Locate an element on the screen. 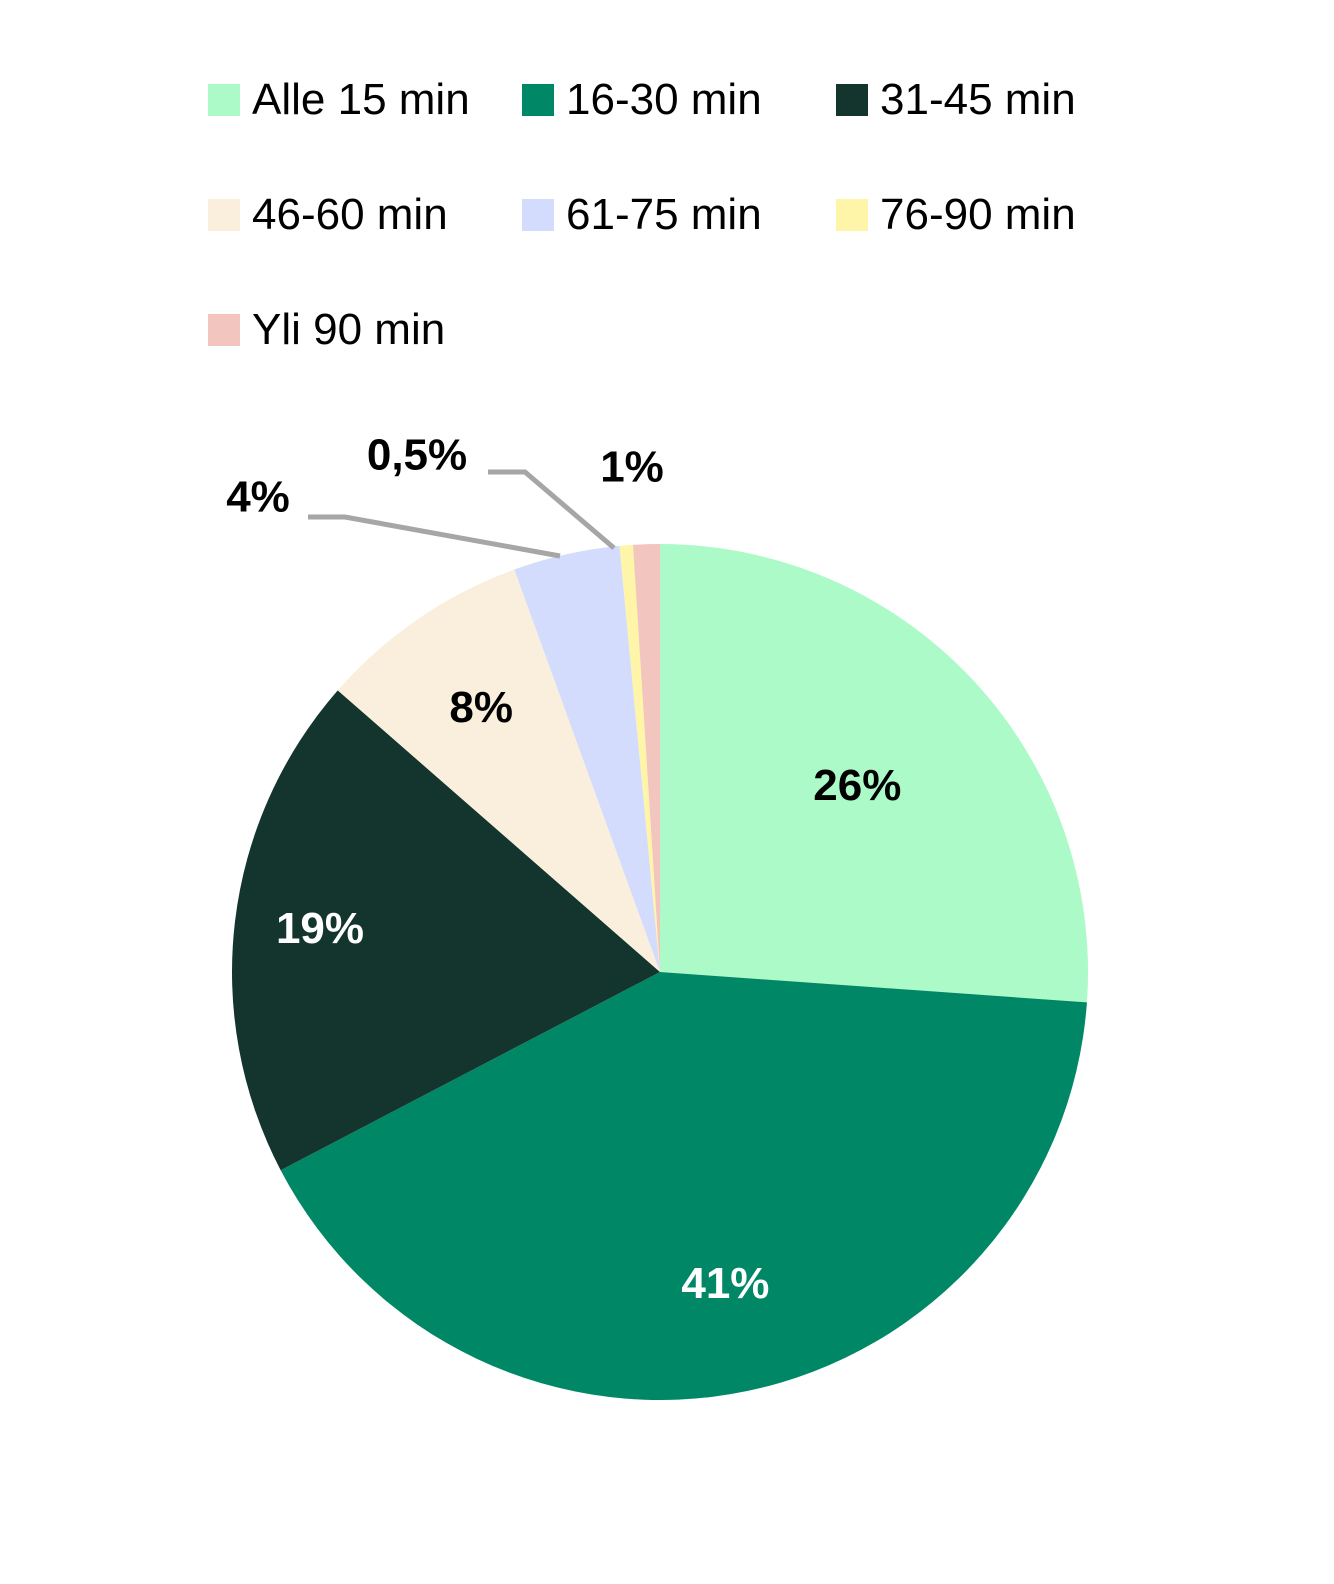 The width and height of the screenshot is (1334, 1584). data-label: 0,5% is located at coordinates (417, 455).